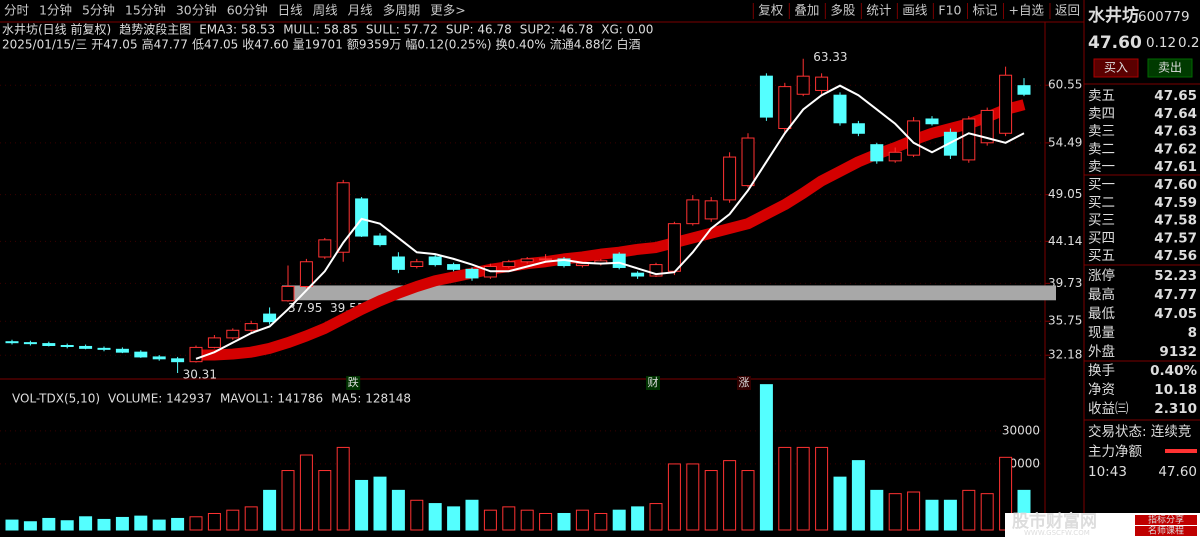  I want to click on period-tab: 1分钟, so click(55, 10).